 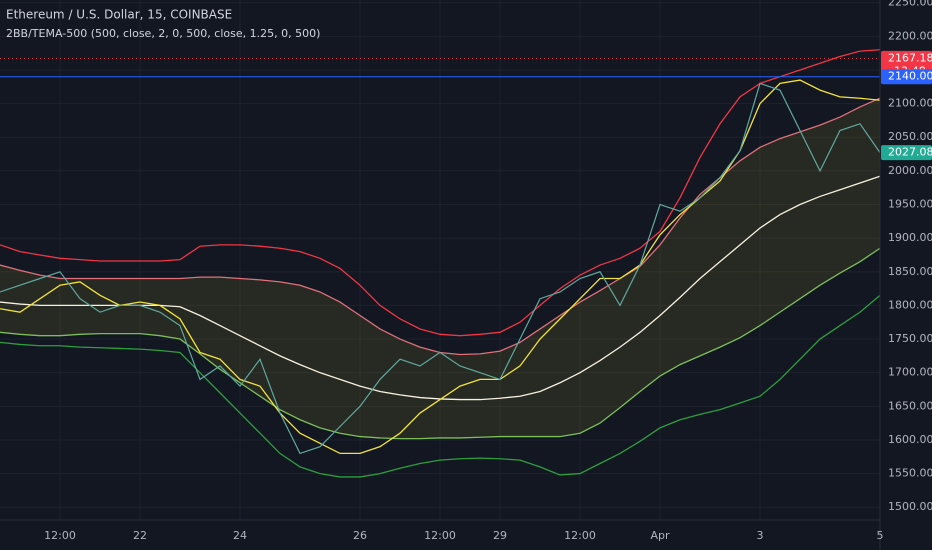 I want to click on x-tick-label: 3, so click(x=760, y=535).